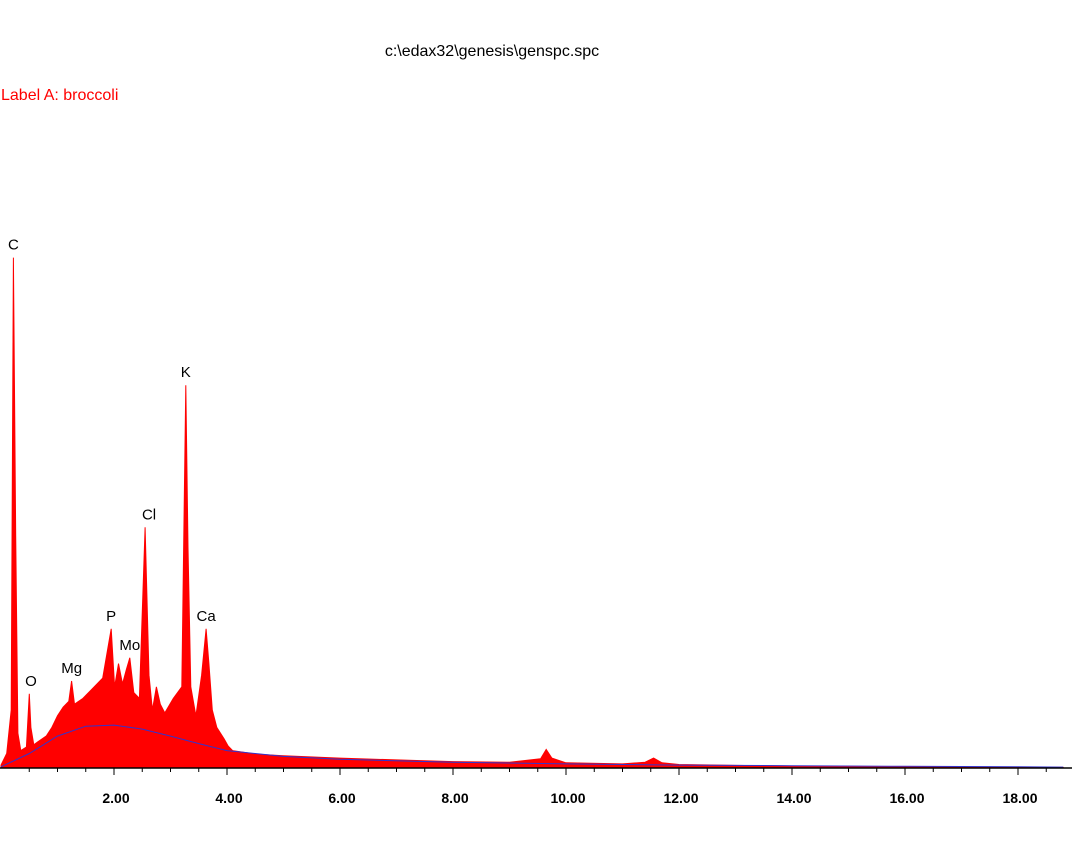 The width and height of the screenshot is (1072, 859). I want to click on file-path-title: c:\edax32\genesis\genspc.spc, so click(492, 51).